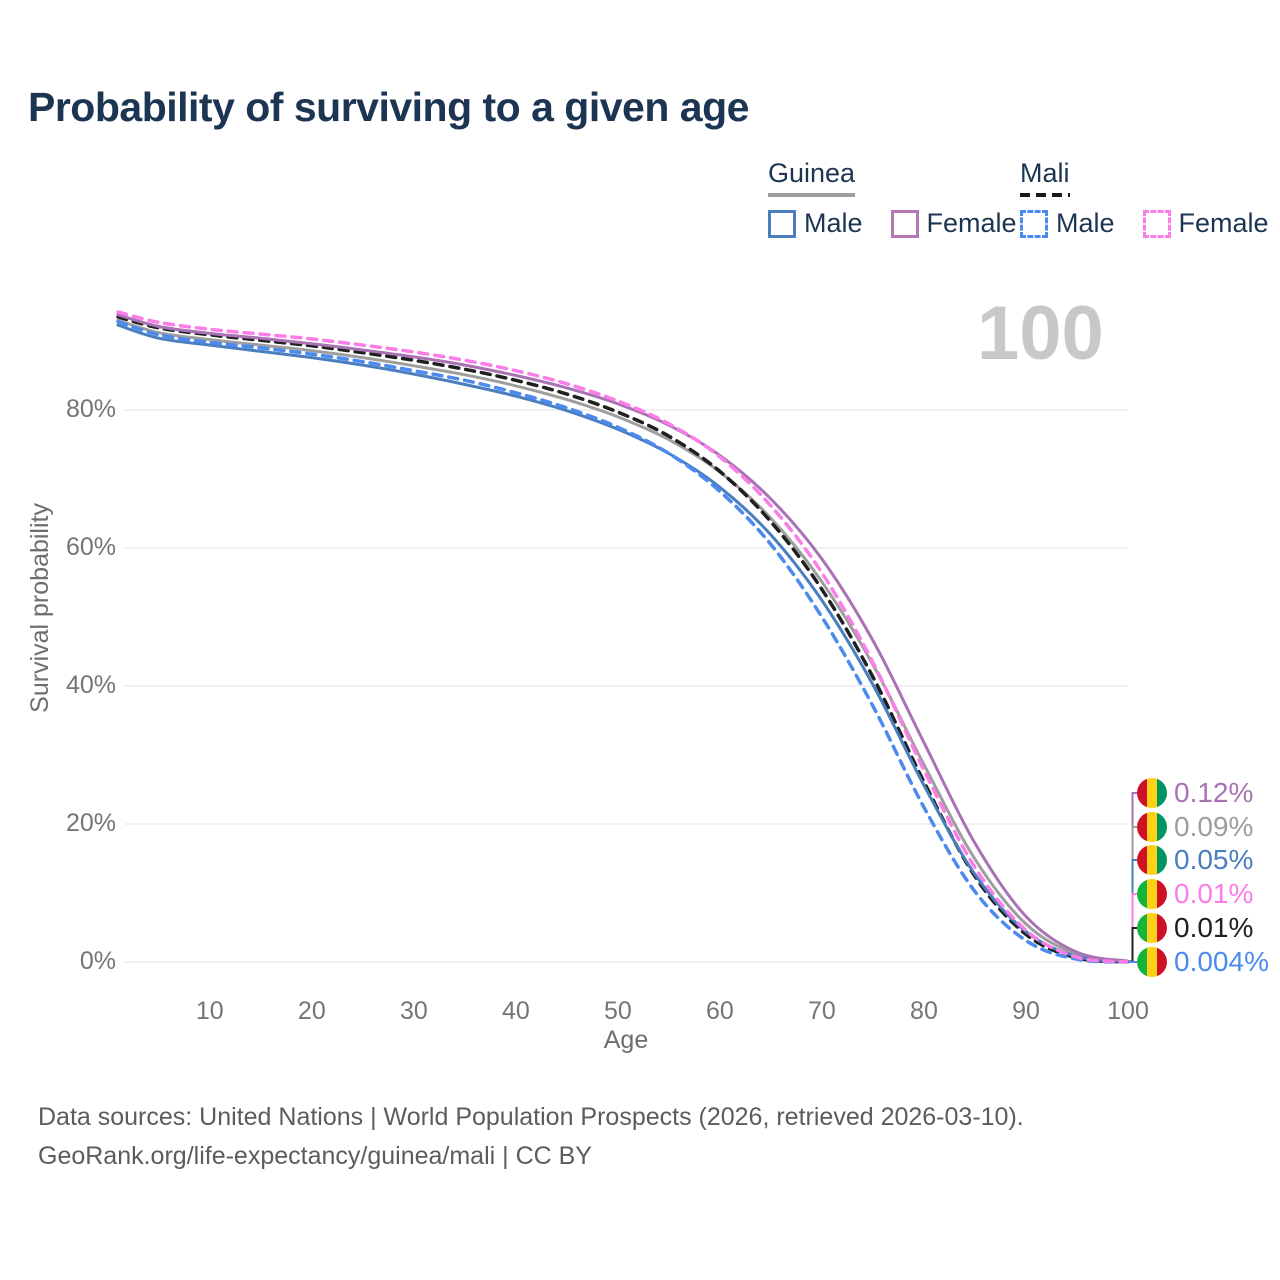 Image resolution: width=1280 pixels, height=1280 pixels. I want to click on end-label-row-mali-total: 0.01%, so click(1195, 928).